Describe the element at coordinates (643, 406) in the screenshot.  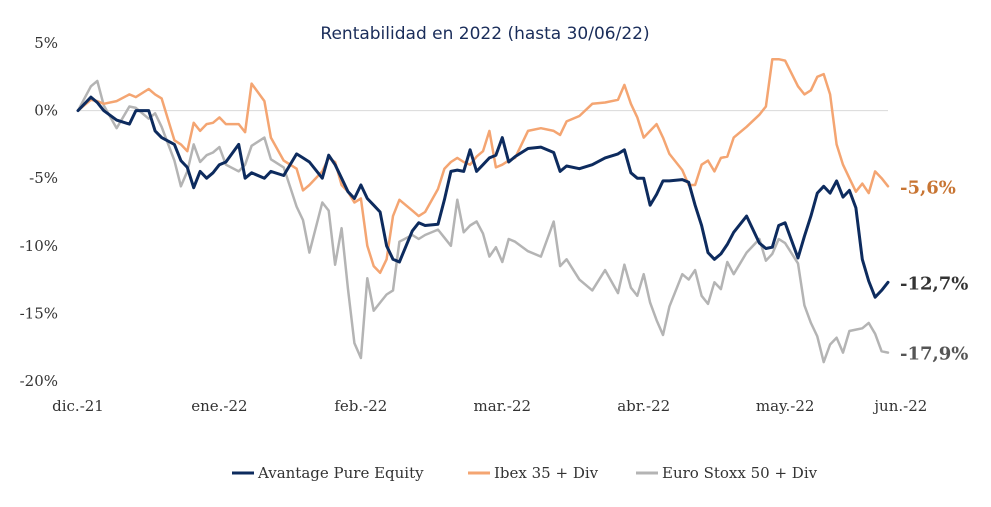
I see `x-tick-label: abr.-22` at that location.